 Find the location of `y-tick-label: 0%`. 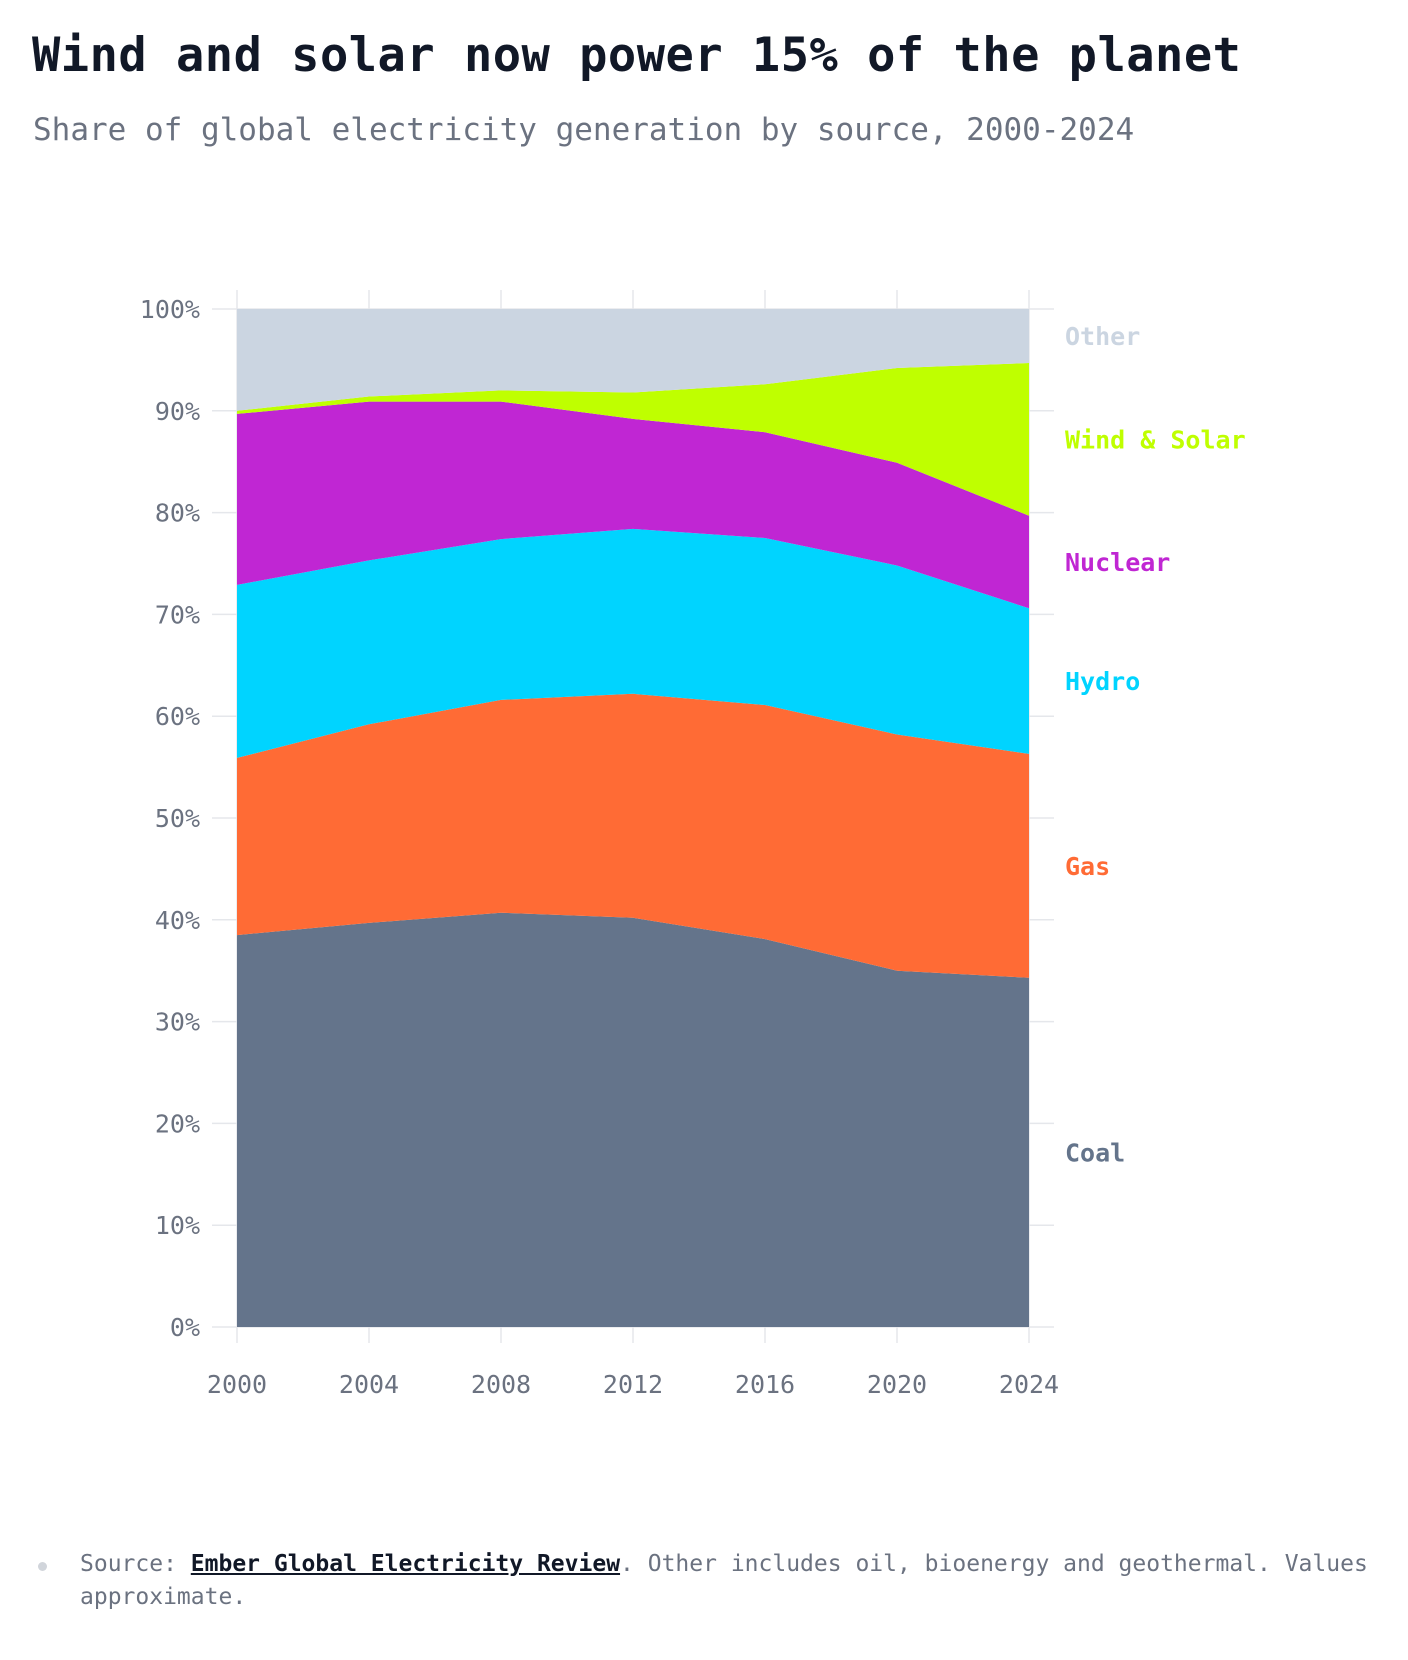

y-tick-label: 0% is located at coordinates (185, 1327).